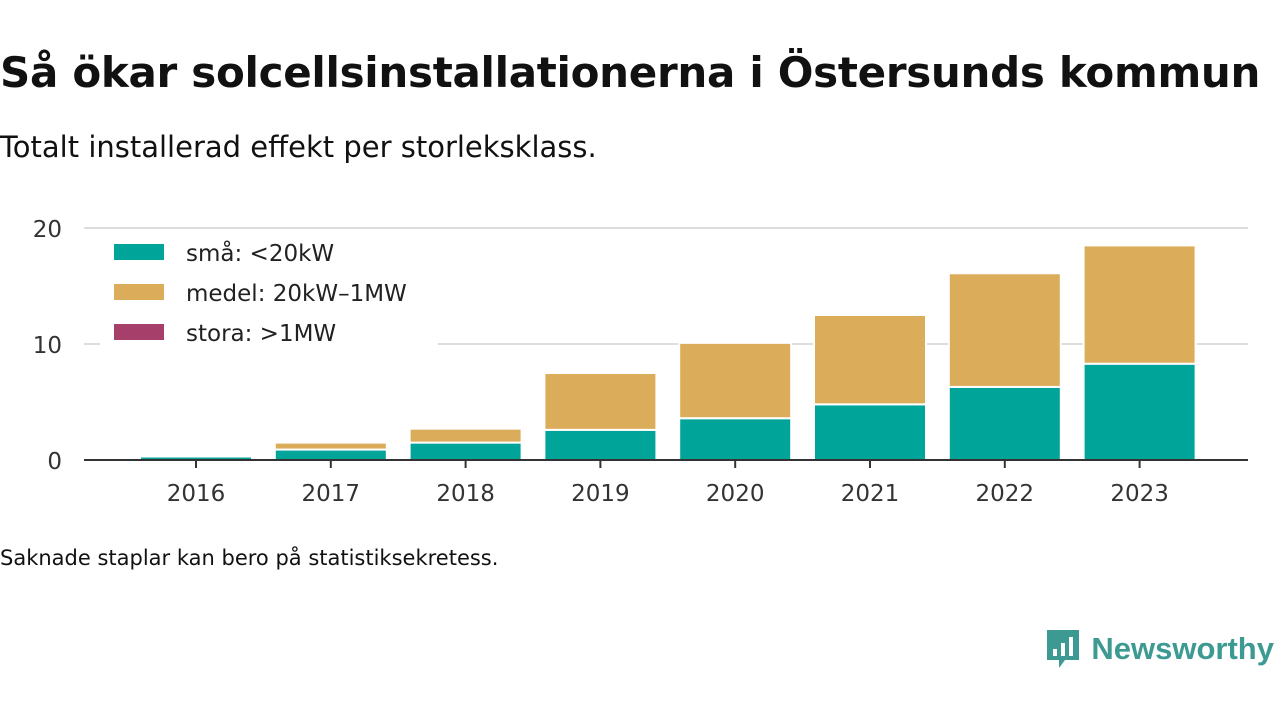 This screenshot has height=720, width=1280. Describe the element at coordinates (1063, 649) in the screenshot. I see `chart-bubble-logo-icon` at that location.